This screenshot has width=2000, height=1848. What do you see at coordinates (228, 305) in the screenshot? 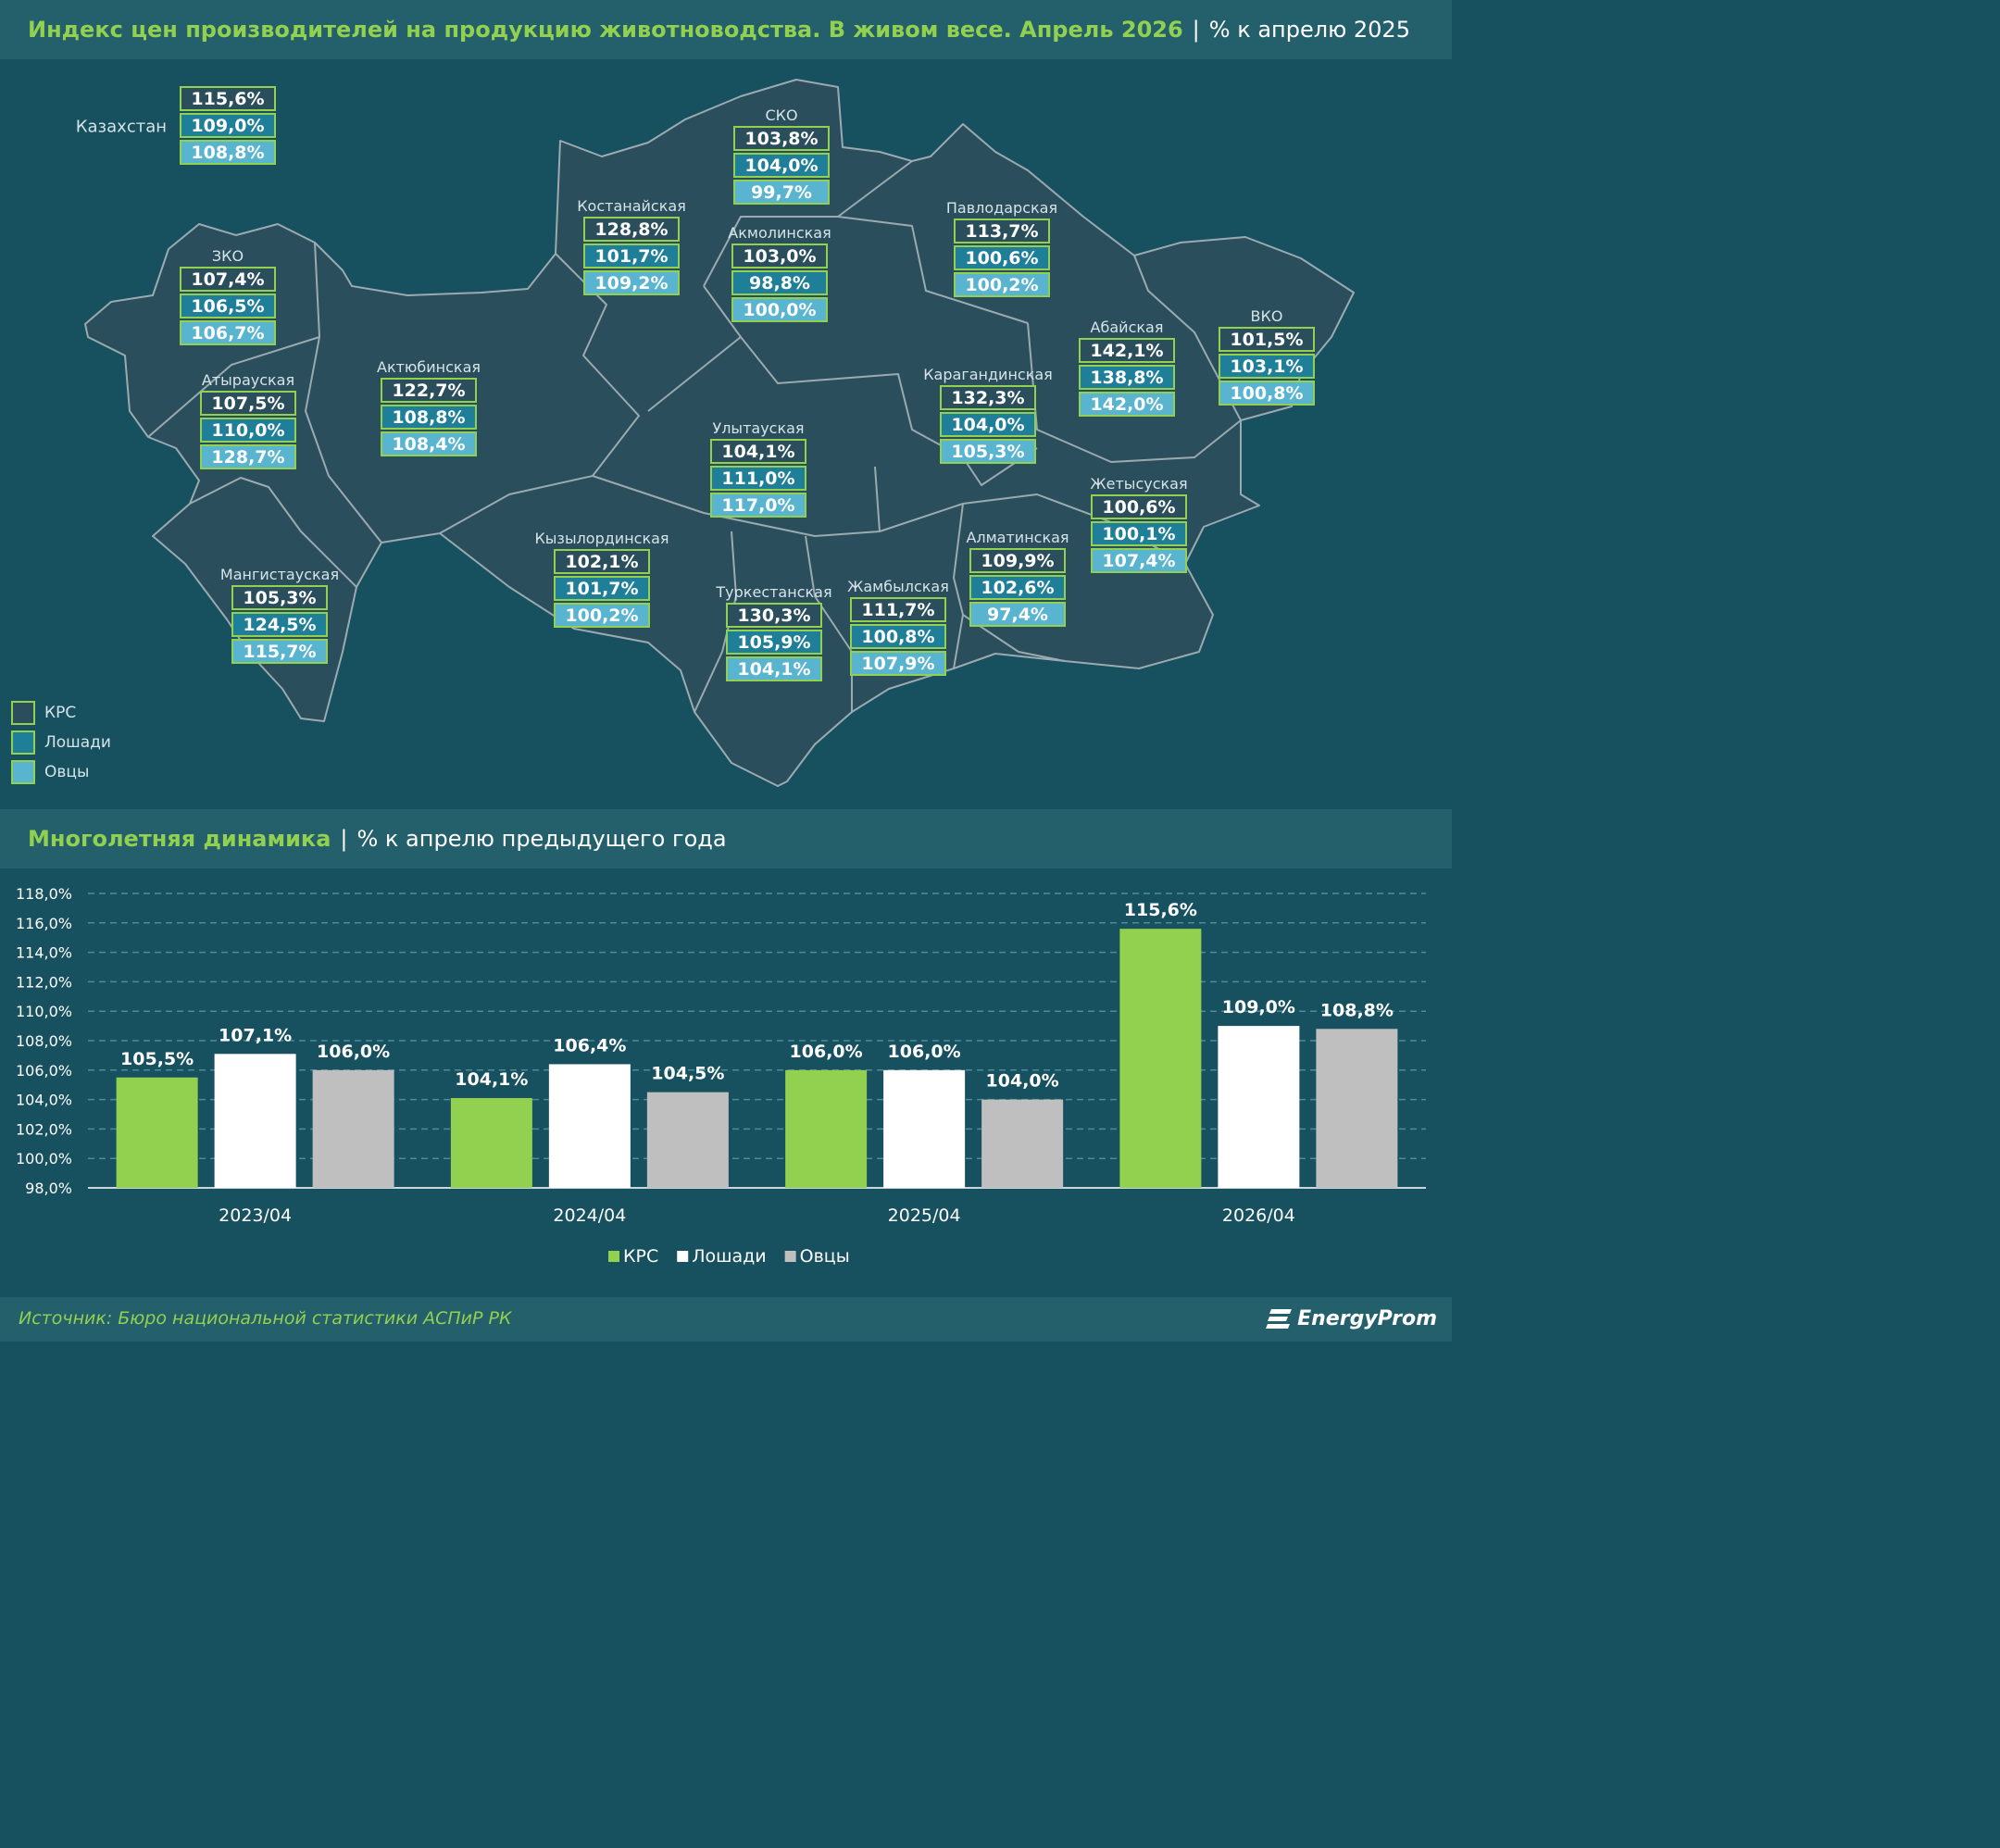
I see `horses-value: 106,5%` at bounding box center [228, 305].